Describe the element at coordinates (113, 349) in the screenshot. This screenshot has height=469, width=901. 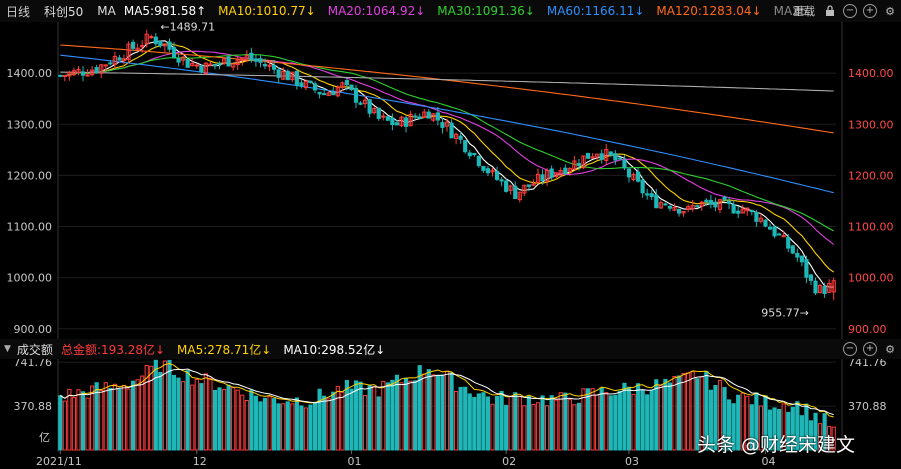
I see `volume-indicator-0: 总金额:193.28亿↓` at that location.